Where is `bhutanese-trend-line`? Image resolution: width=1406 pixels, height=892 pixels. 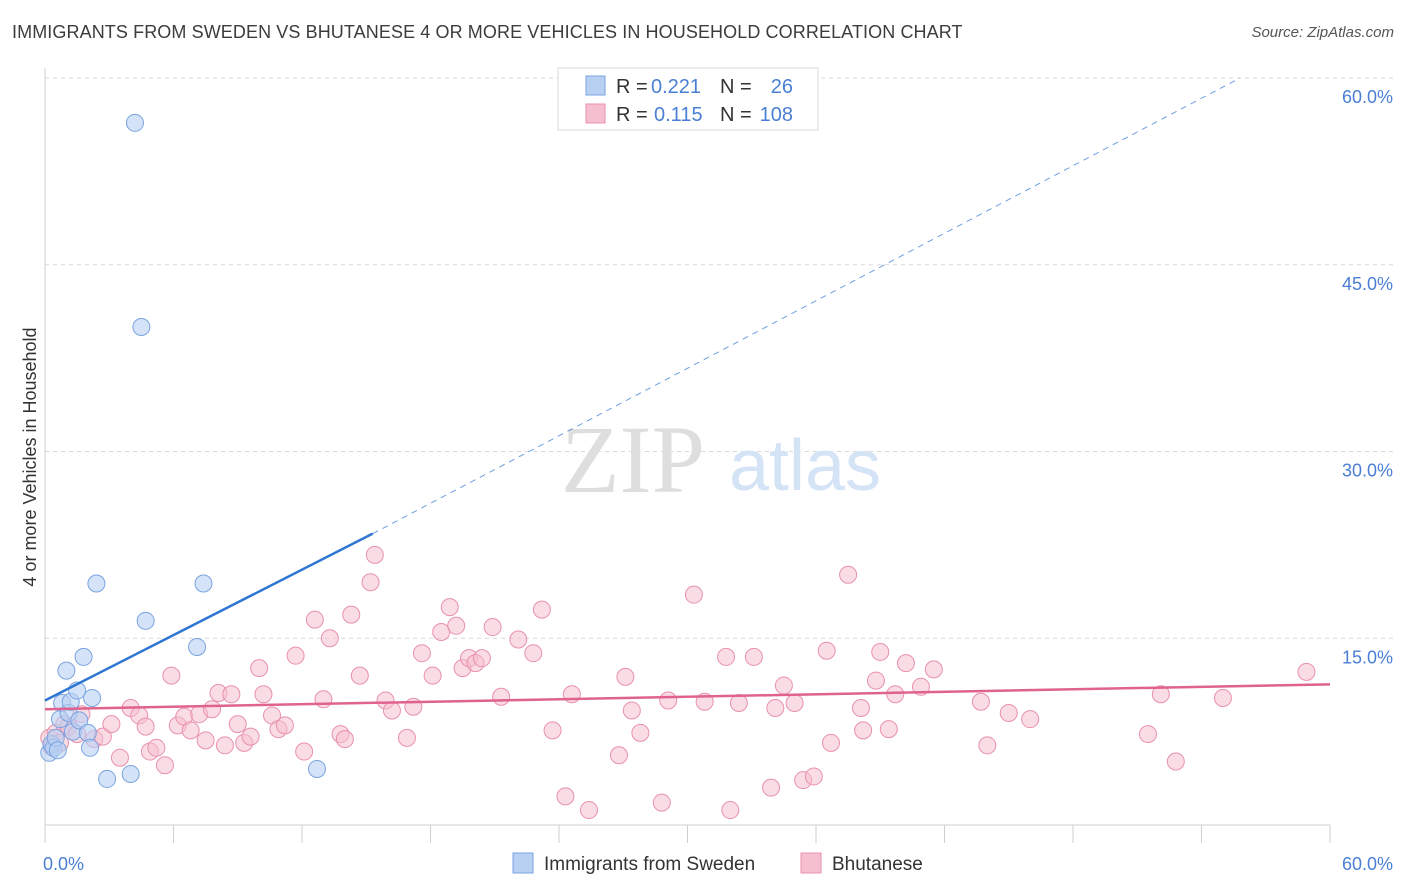
bhutanese-trend-line is located at coordinates (687, 697).